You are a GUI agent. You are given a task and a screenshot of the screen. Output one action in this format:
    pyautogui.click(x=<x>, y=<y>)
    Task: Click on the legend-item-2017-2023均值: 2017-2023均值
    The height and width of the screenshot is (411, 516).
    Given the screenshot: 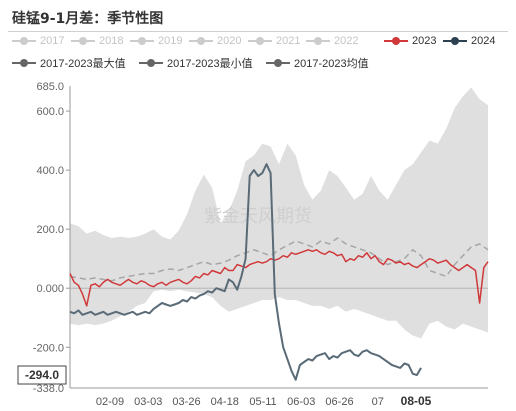 What is the action you would take?
    pyautogui.click(x=317, y=63)
    